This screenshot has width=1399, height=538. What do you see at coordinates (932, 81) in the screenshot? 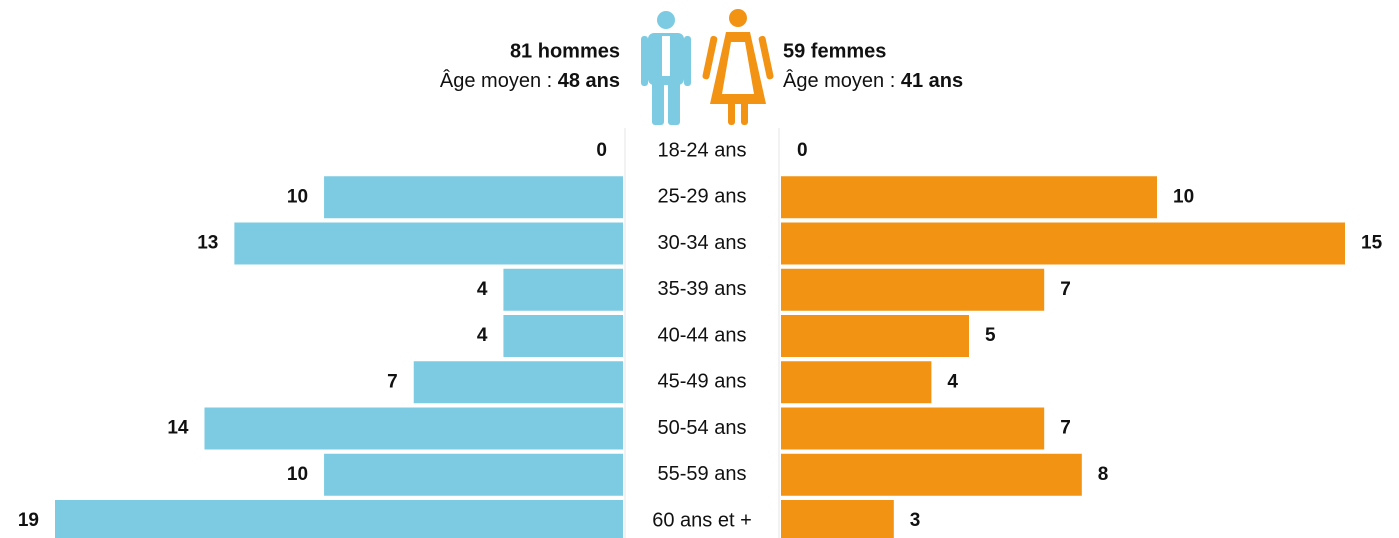
I see `average-age-value: 41 ans` at bounding box center [932, 81].